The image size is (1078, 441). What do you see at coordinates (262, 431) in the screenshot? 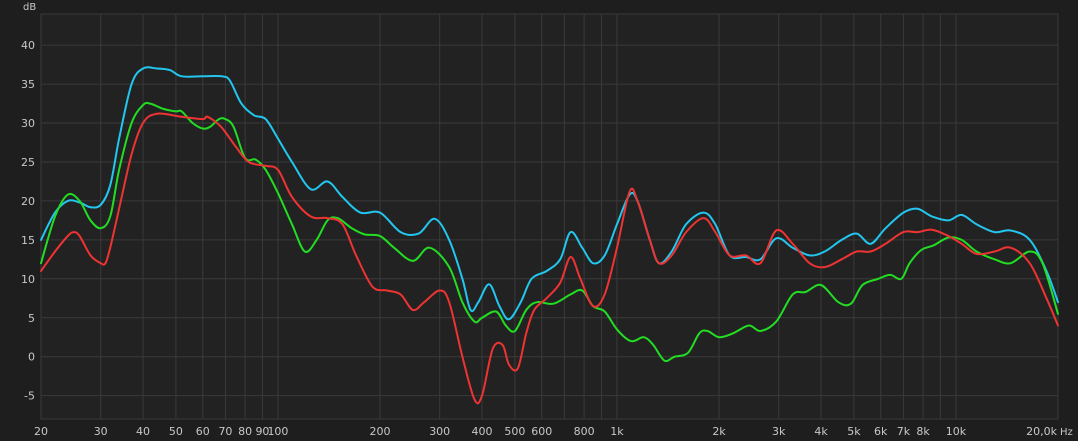
I see `x-tick-label: 90` at bounding box center [262, 431].